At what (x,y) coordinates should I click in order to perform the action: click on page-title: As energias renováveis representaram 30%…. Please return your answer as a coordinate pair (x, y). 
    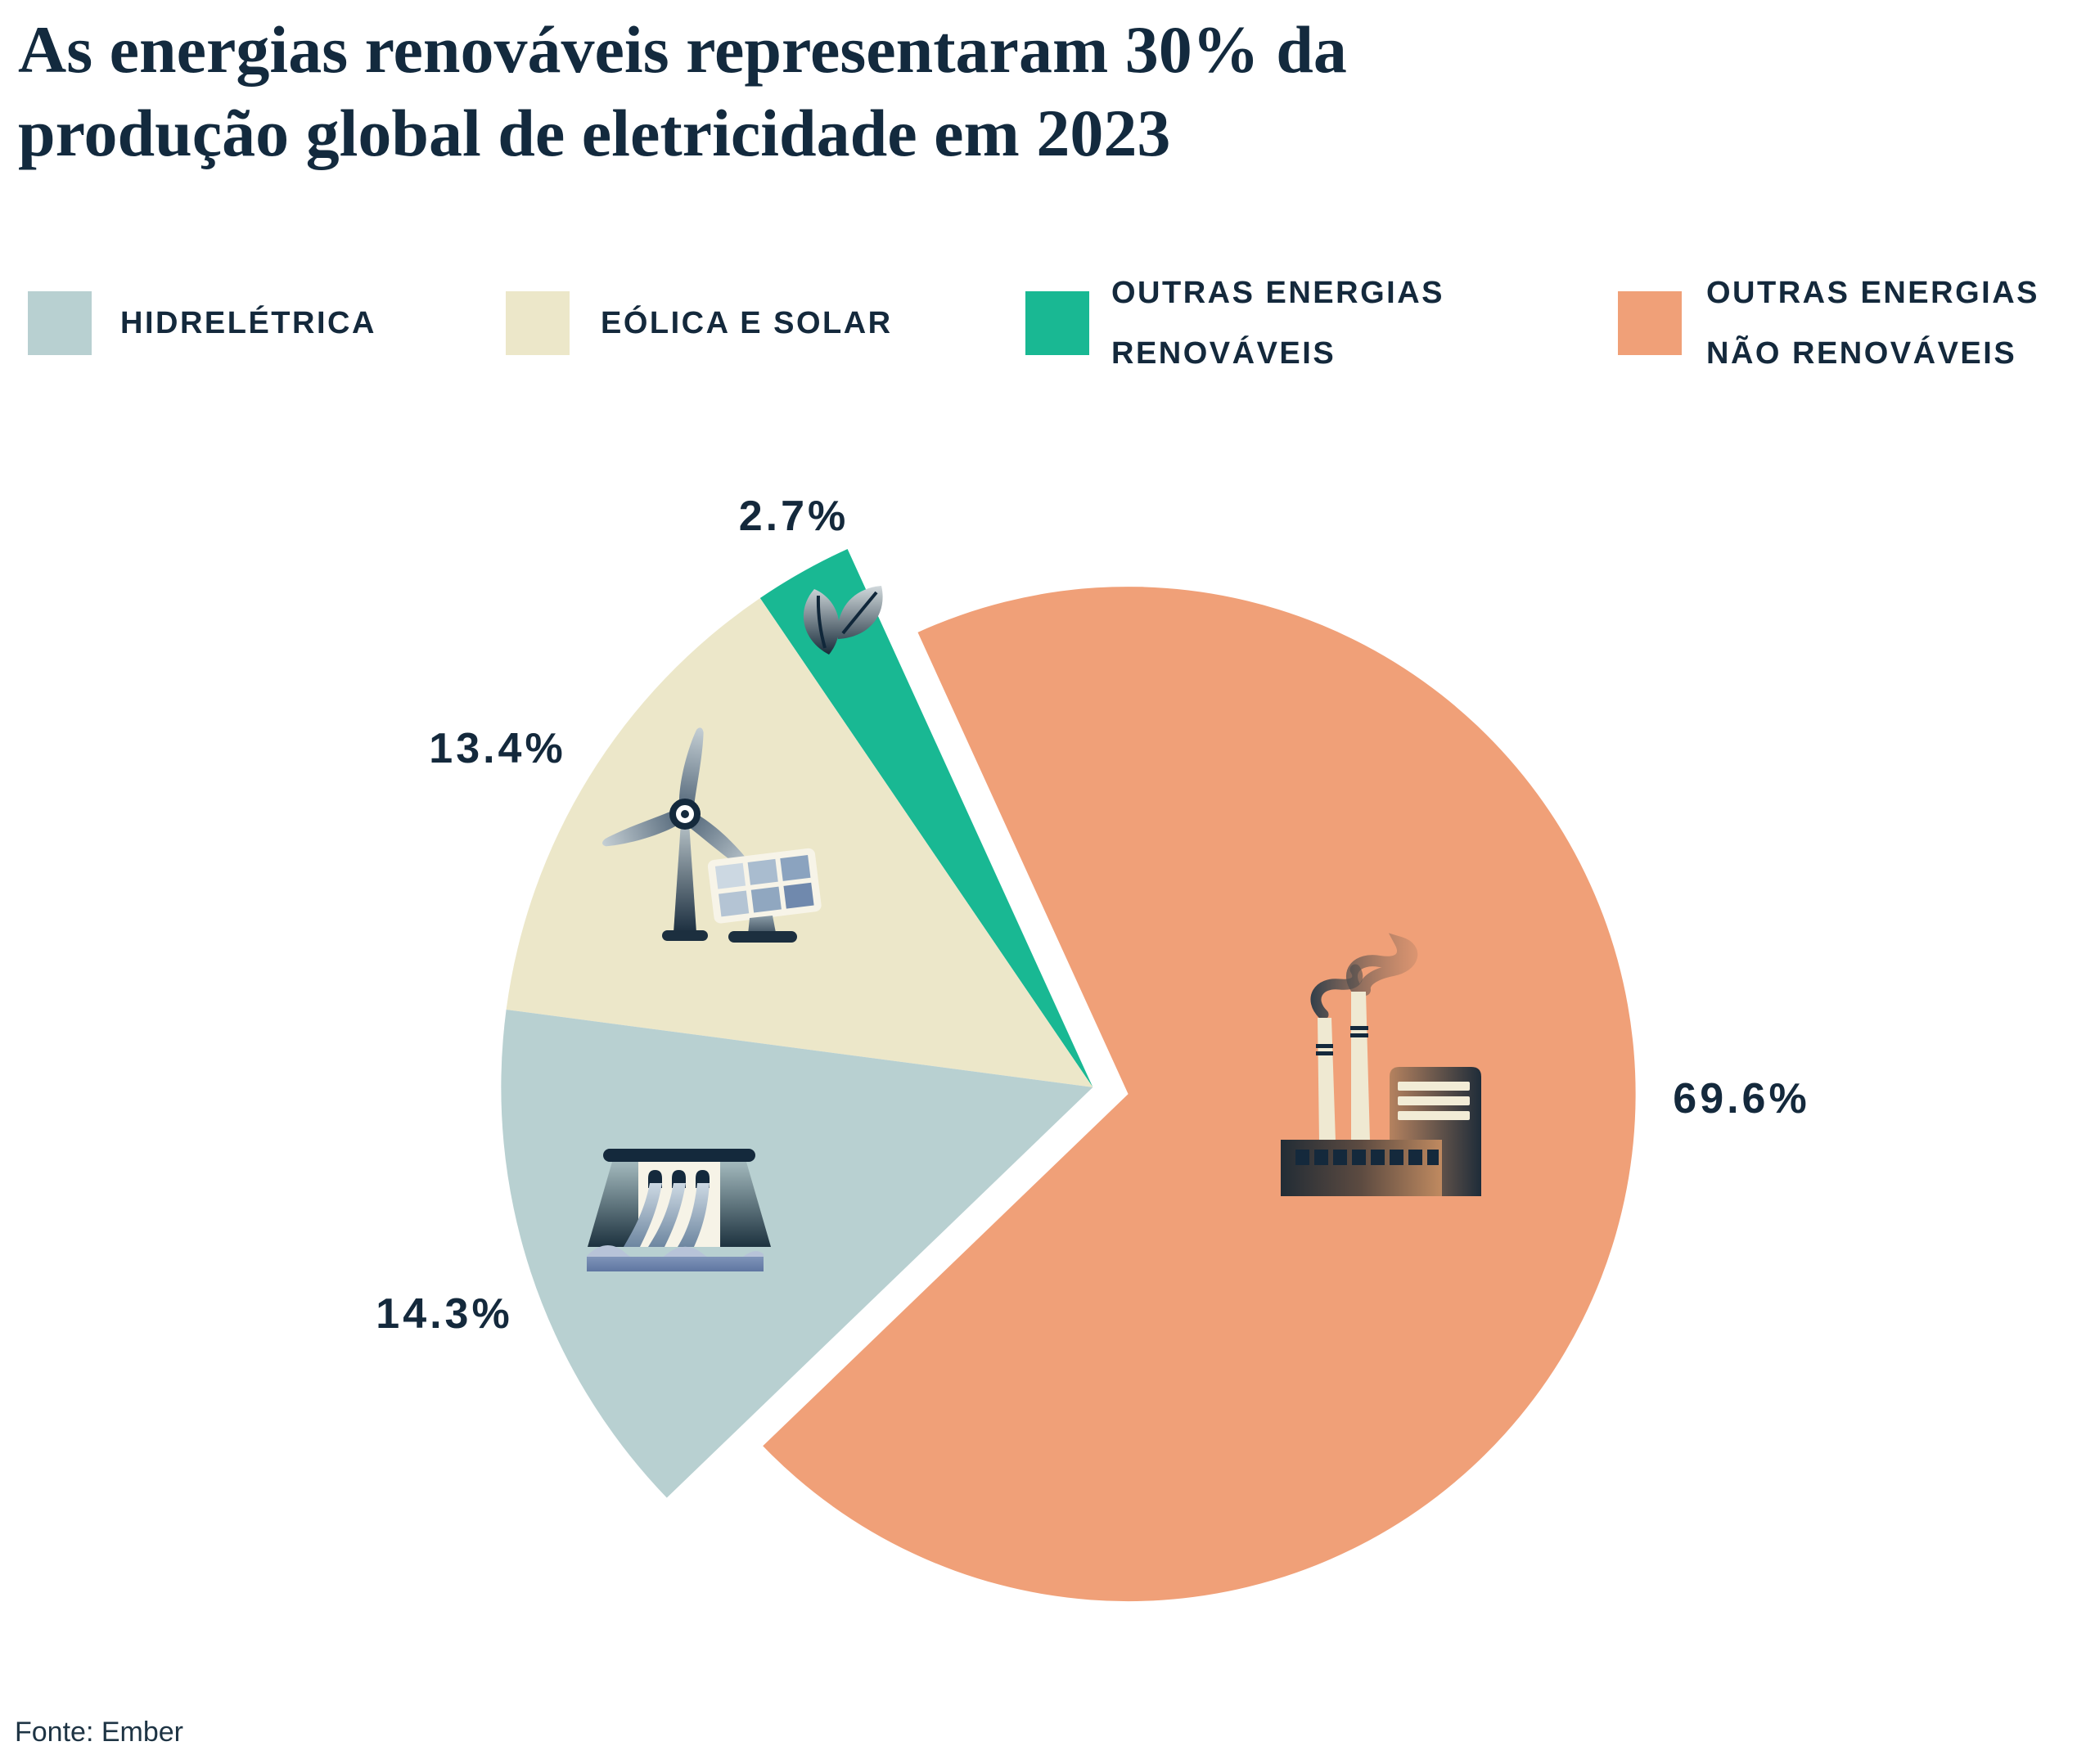
    Looking at the image, I should click on (1021, 92).